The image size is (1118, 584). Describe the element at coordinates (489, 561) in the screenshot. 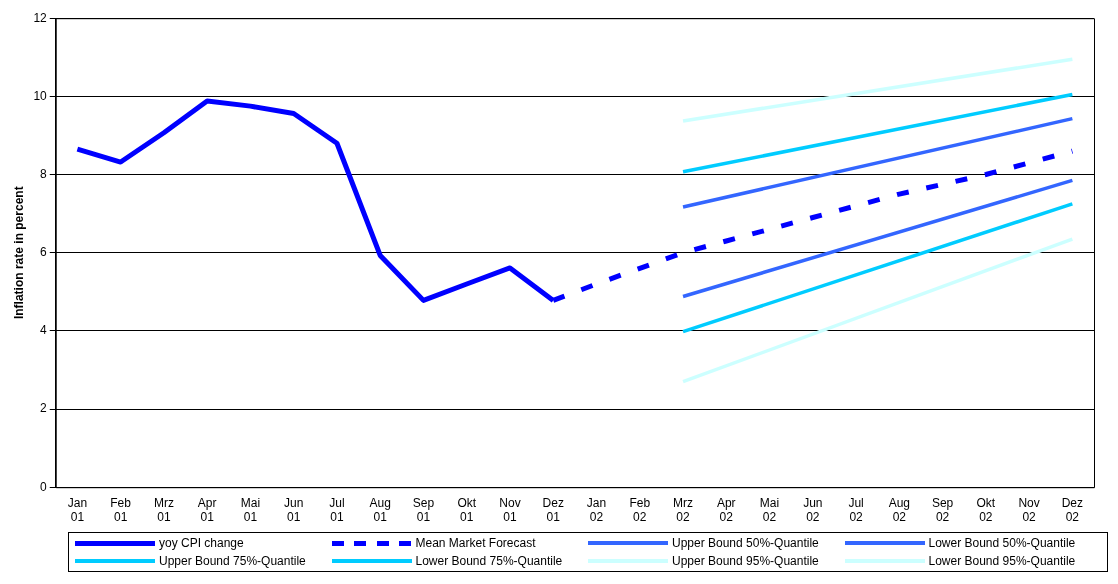

I see `legend-label: Lower Bound 75%-Quantile` at that location.